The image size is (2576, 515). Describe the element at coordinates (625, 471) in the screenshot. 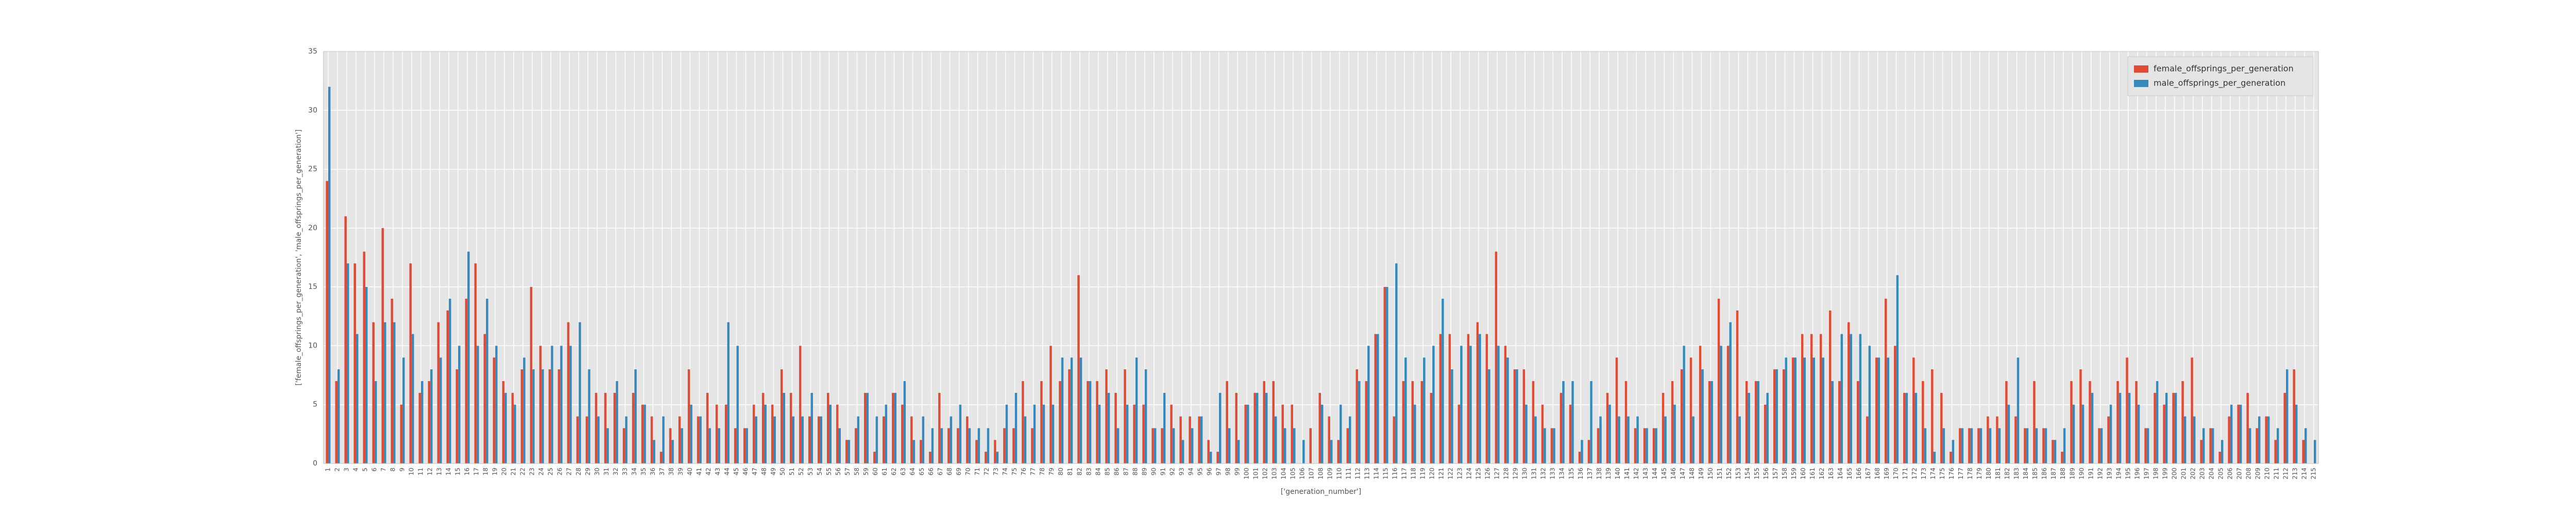

I see `x-tick-label: 33` at that location.